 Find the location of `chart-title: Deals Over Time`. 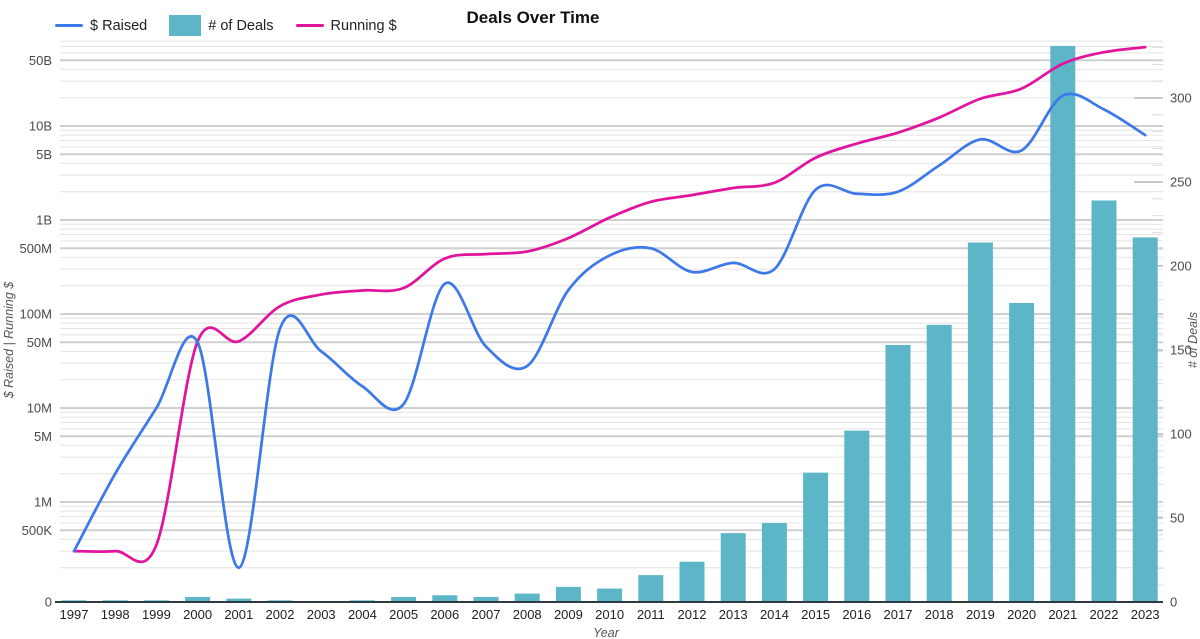

chart-title: Deals Over Time is located at coordinates (533, 17).